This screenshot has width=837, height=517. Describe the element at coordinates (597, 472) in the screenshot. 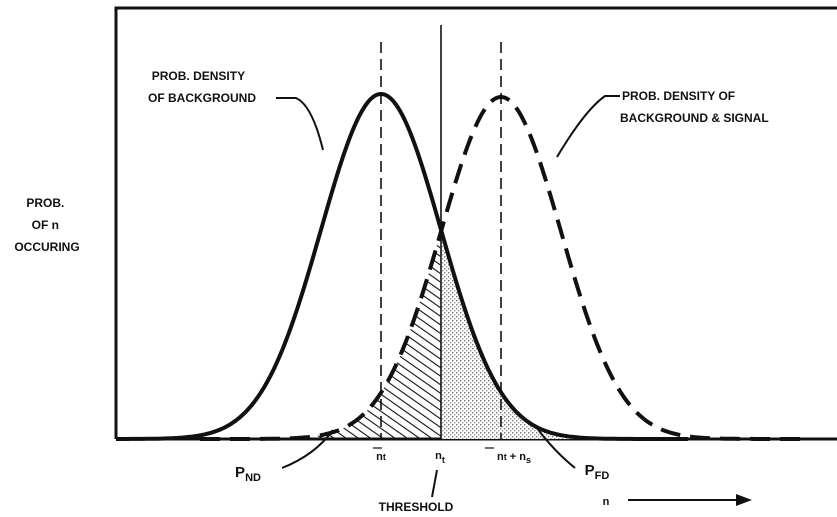

I see `p-fd-label: PFD` at that location.